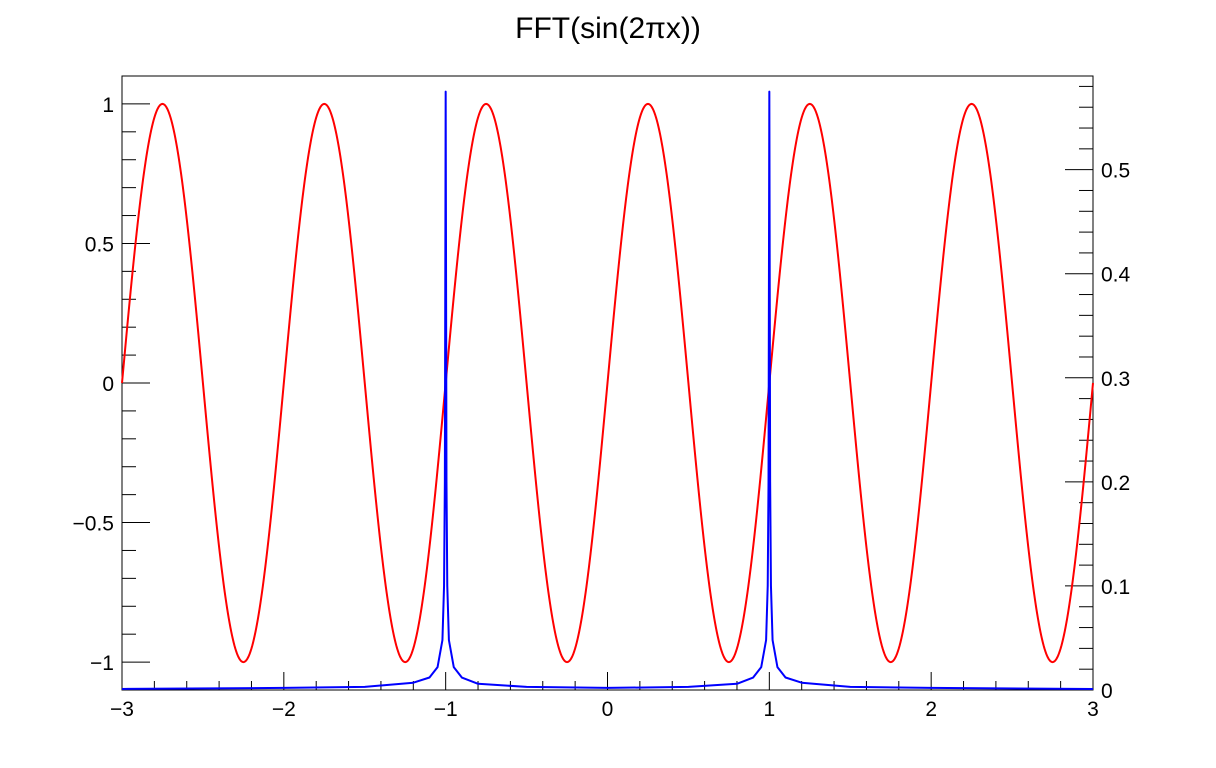 This screenshot has height=768, width=1216. What do you see at coordinates (608, 709) in the screenshot?
I see `x-tick-label: 0` at bounding box center [608, 709].